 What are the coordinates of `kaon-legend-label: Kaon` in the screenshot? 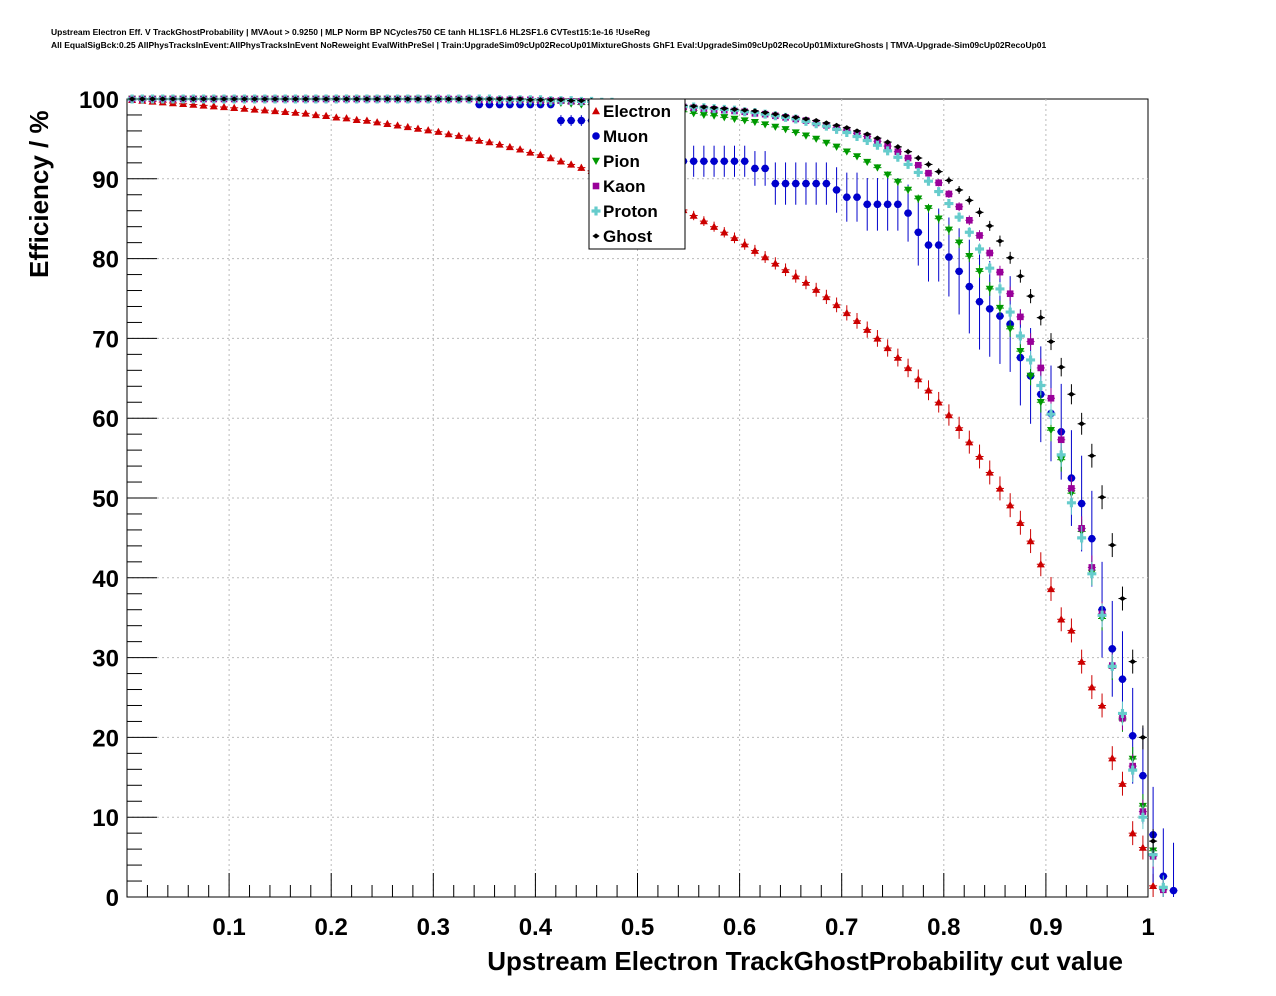 It's located at (624, 186).